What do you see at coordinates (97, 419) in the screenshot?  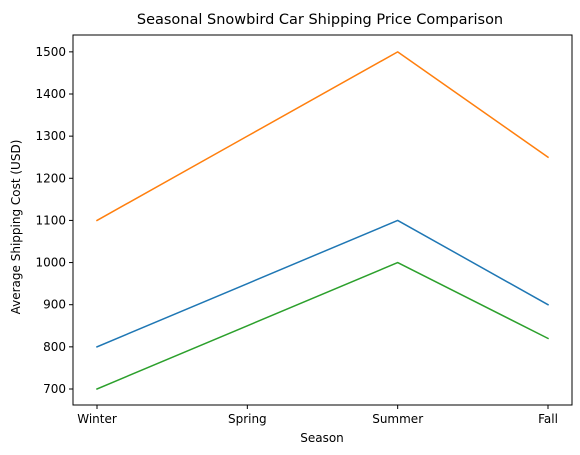 I see `x-tick-label: Winter` at bounding box center [97, 419].